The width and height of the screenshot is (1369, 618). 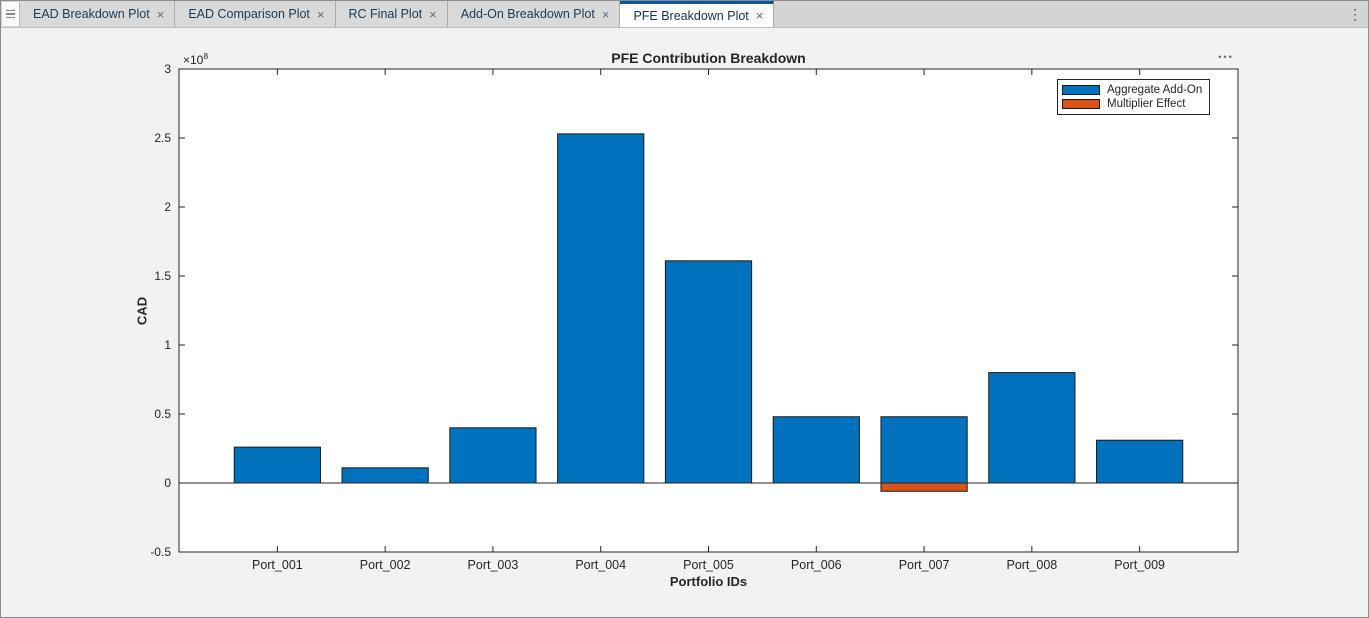 What do you see at coordinates (1032, 428) in the screenshot?
I see `bar-port-008-aggregate-add-on` at bounding box center [1032, 428].